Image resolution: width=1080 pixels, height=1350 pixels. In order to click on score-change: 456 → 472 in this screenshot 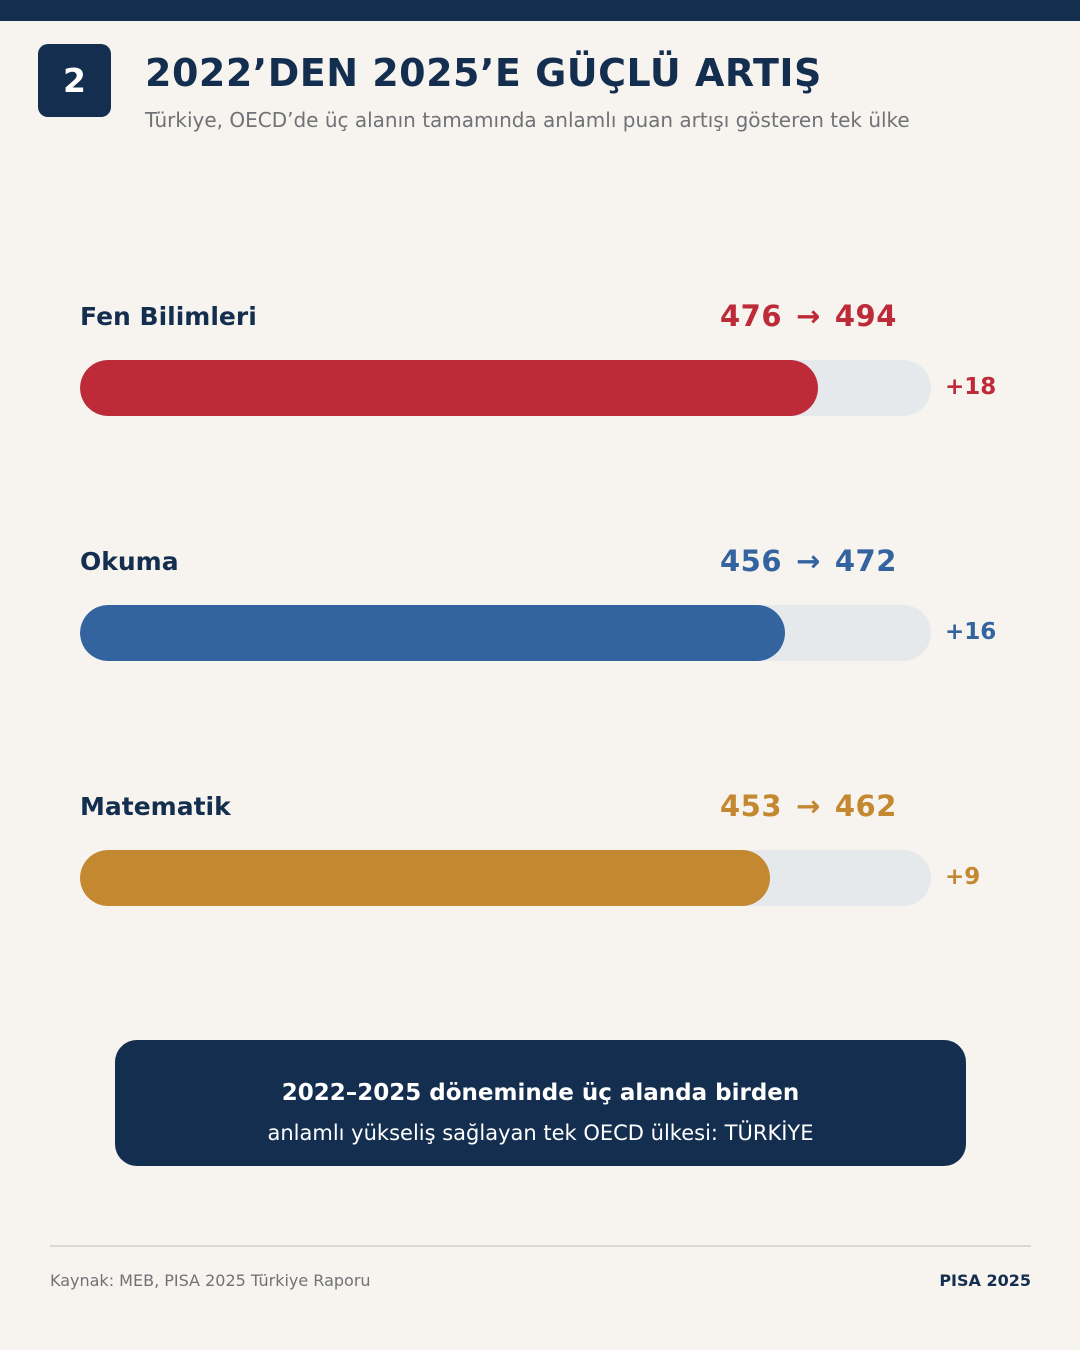, I will do `click(808, 561)`.